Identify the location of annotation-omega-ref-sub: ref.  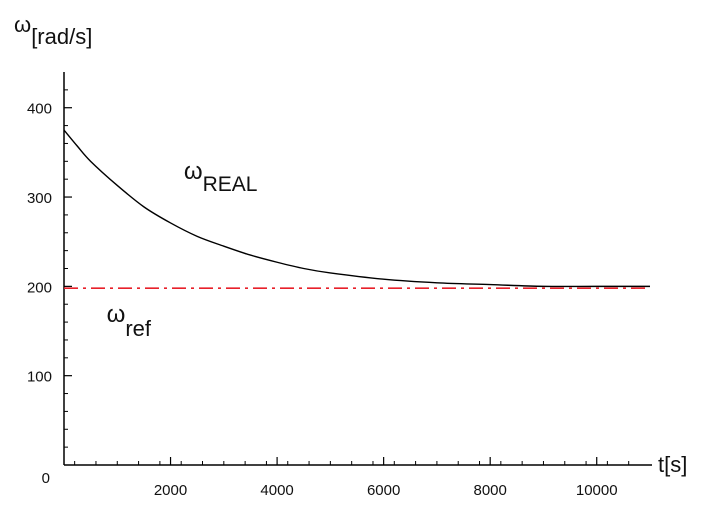
(138, 328).